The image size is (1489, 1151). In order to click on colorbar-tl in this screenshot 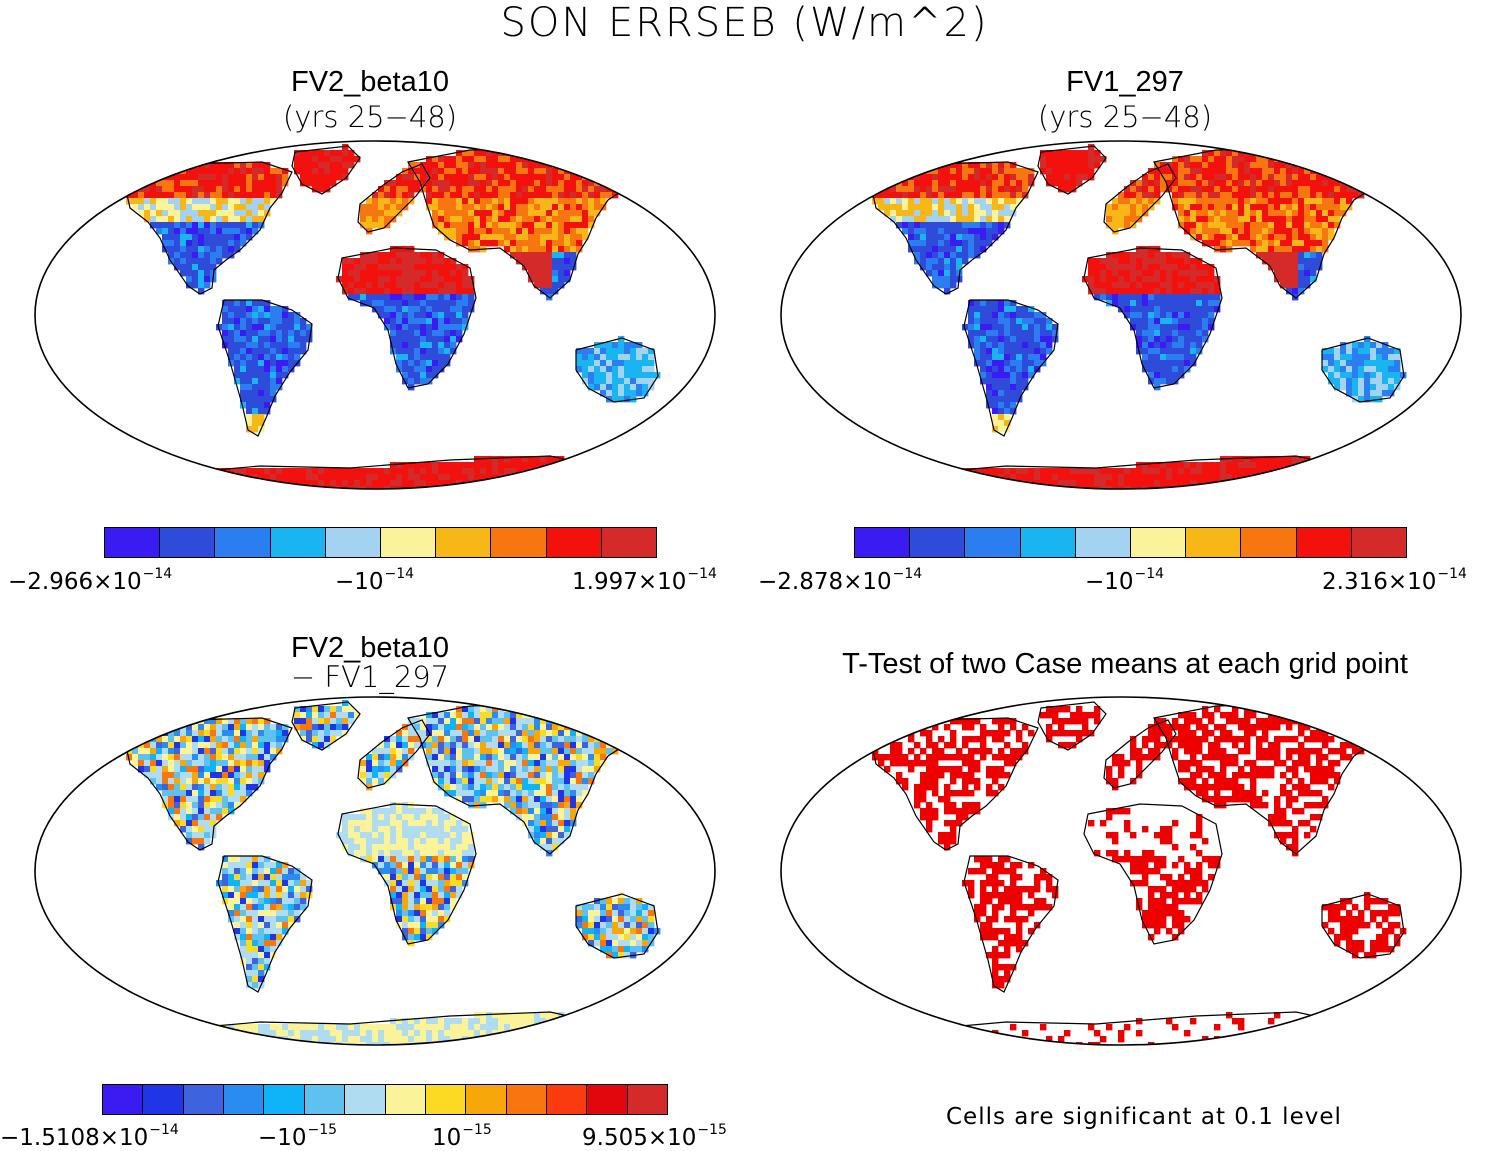, I will do `click(380, 542)`.